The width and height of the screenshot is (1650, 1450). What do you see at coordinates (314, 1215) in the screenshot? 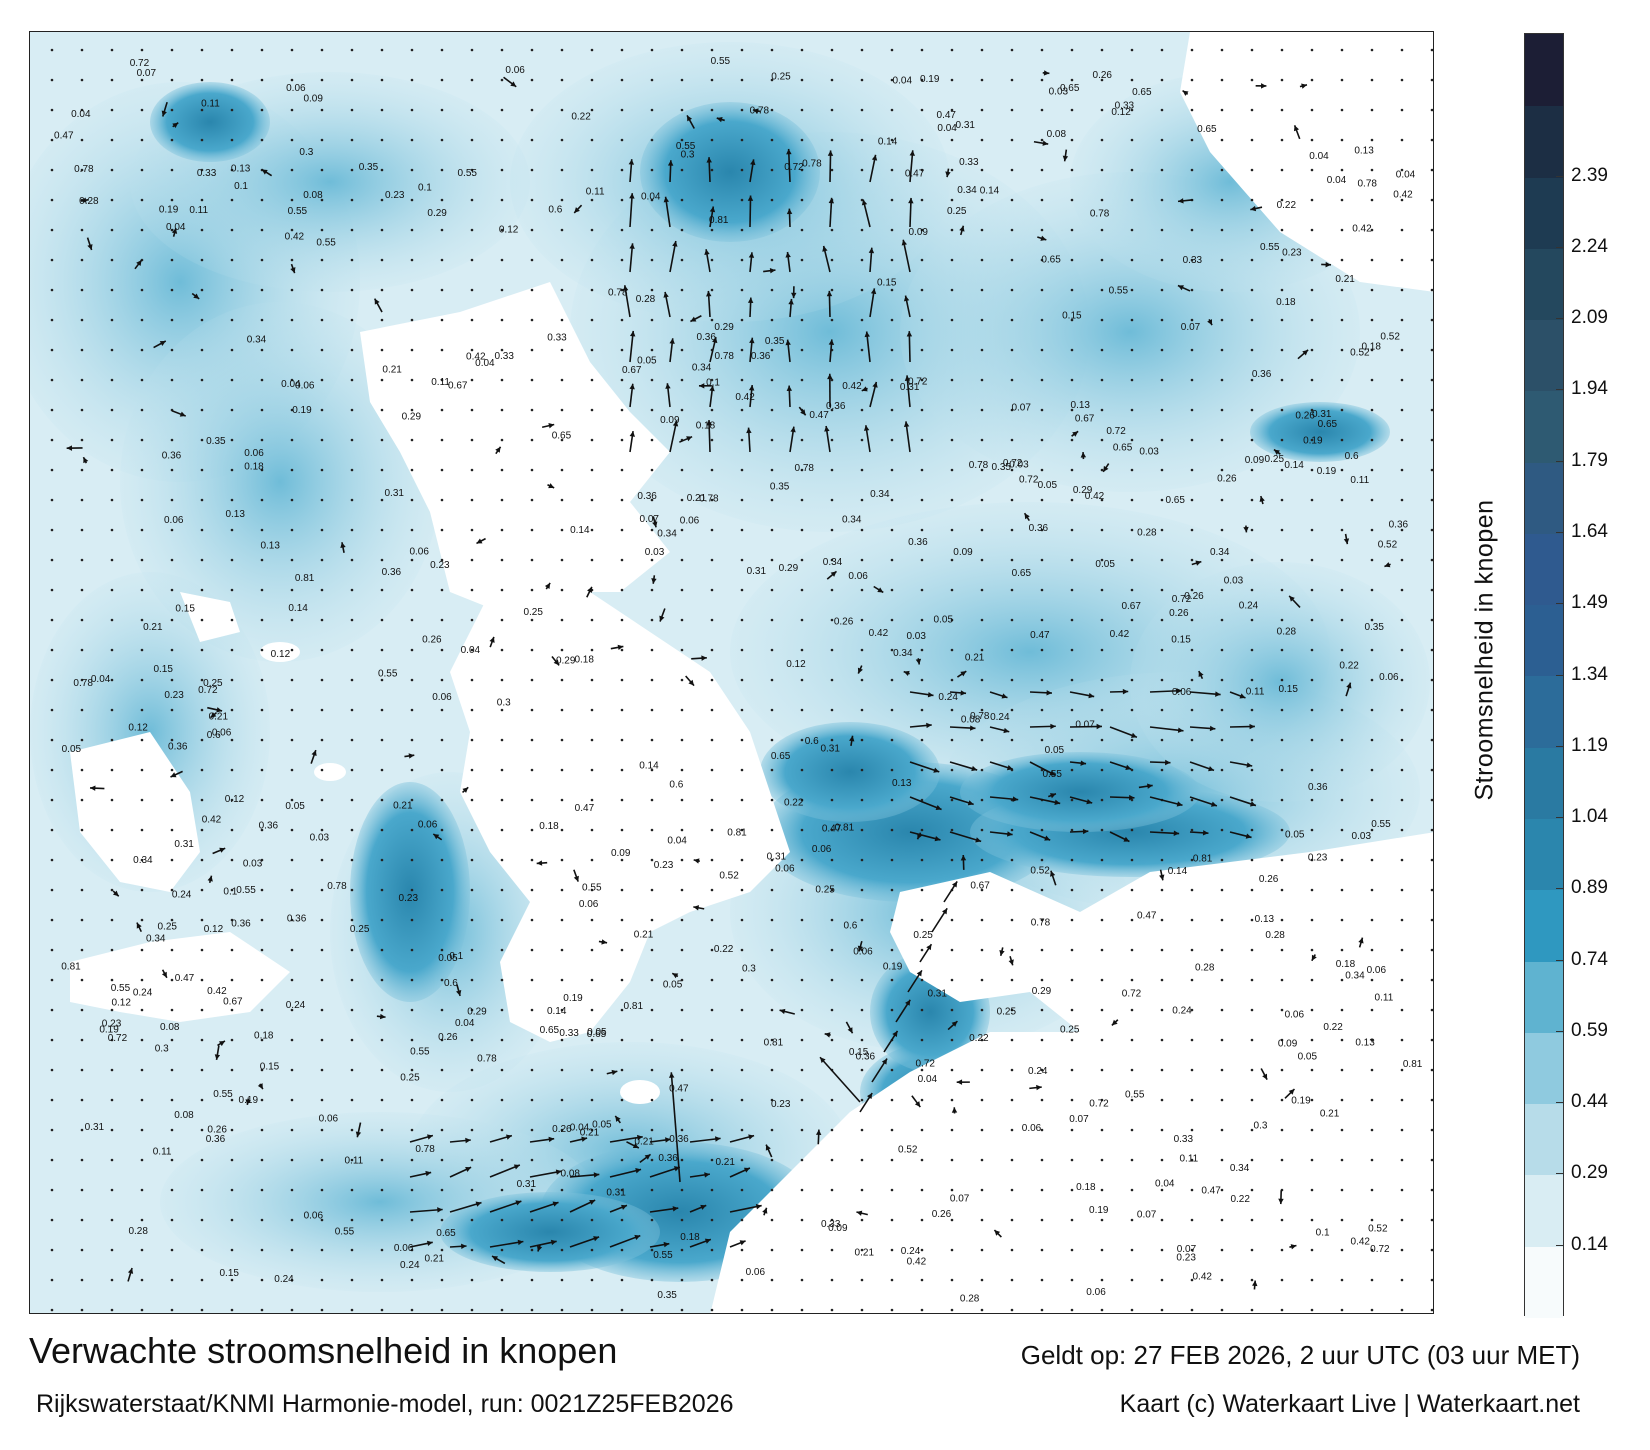
I see `speed-label: 0.06` at bounding box center [314, 1215].